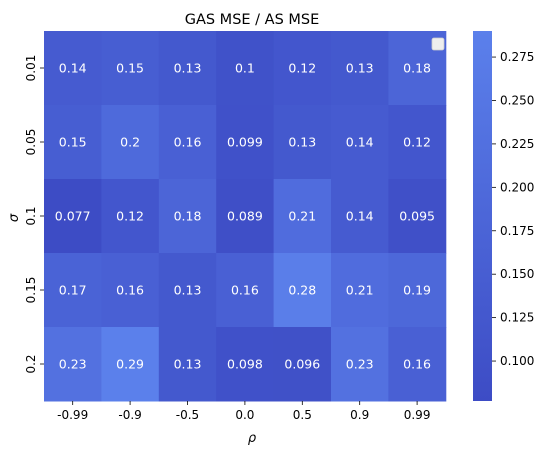 The image size is (552, 456). I want to click on y-axis: 0.01 0.05 0.1 0.15 0.2, so click(34, 214).